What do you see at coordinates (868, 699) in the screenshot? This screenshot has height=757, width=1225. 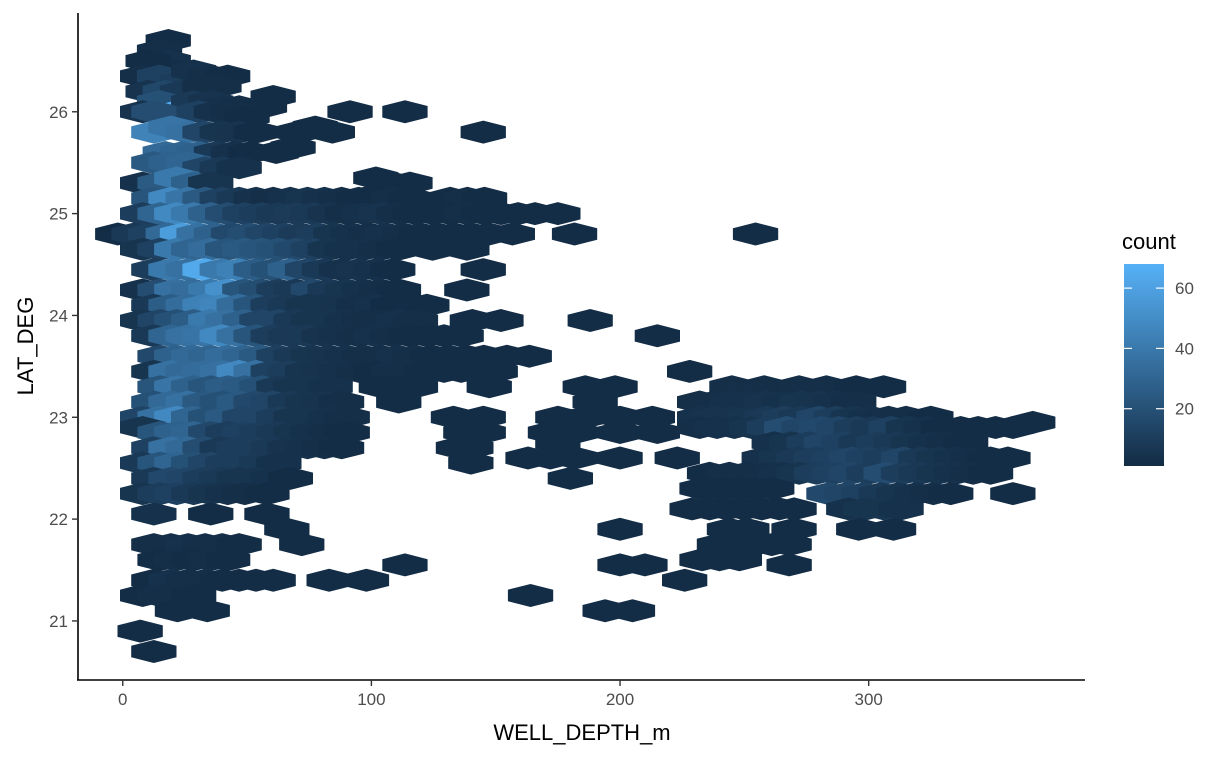 I see `x-tick-label: 300` at bounding box center [868, 699].